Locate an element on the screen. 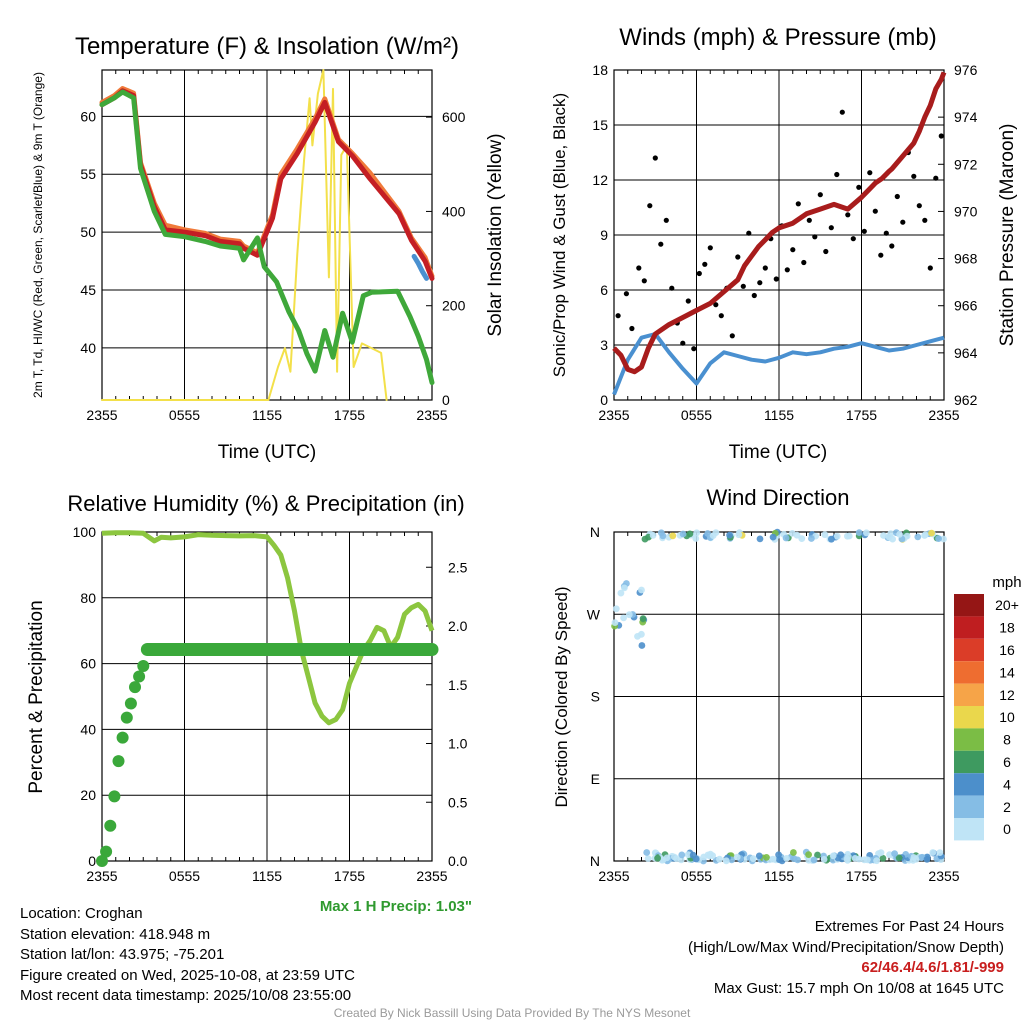 This screenshot has width=1024, height=1024. colorbar-title: mph is located at coordinates (1006, 582).